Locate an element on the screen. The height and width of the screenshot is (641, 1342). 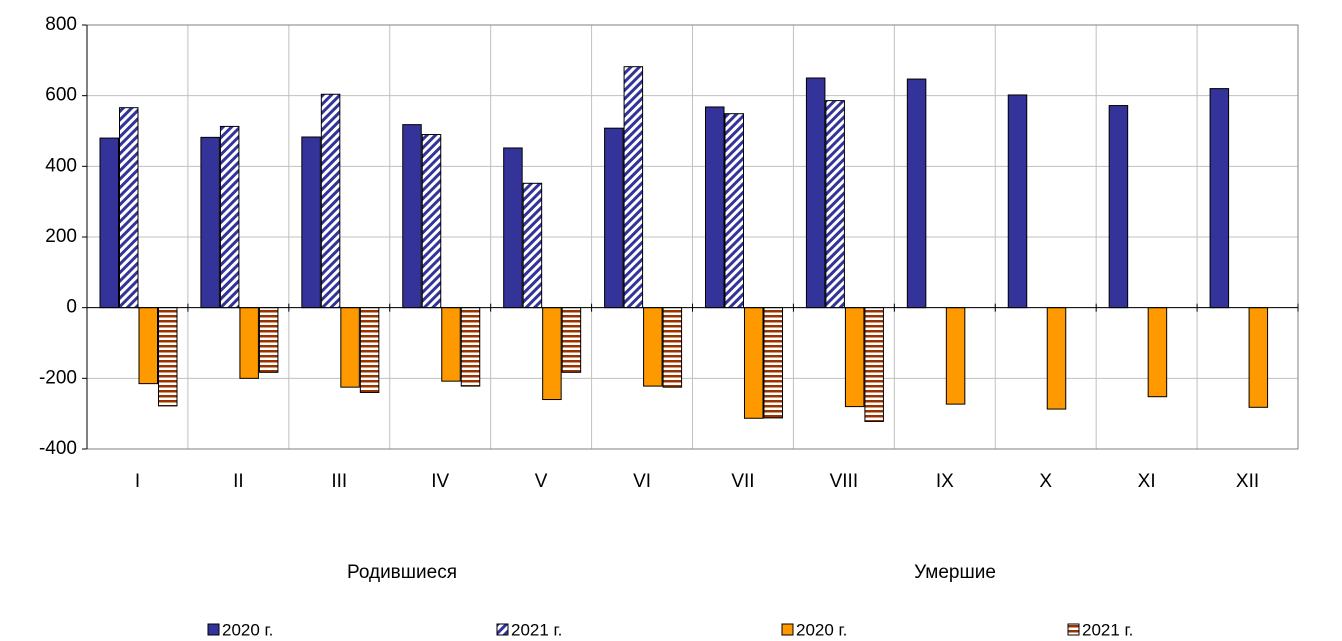
group-label: Родившиеся is located at coordinates (402, 572).